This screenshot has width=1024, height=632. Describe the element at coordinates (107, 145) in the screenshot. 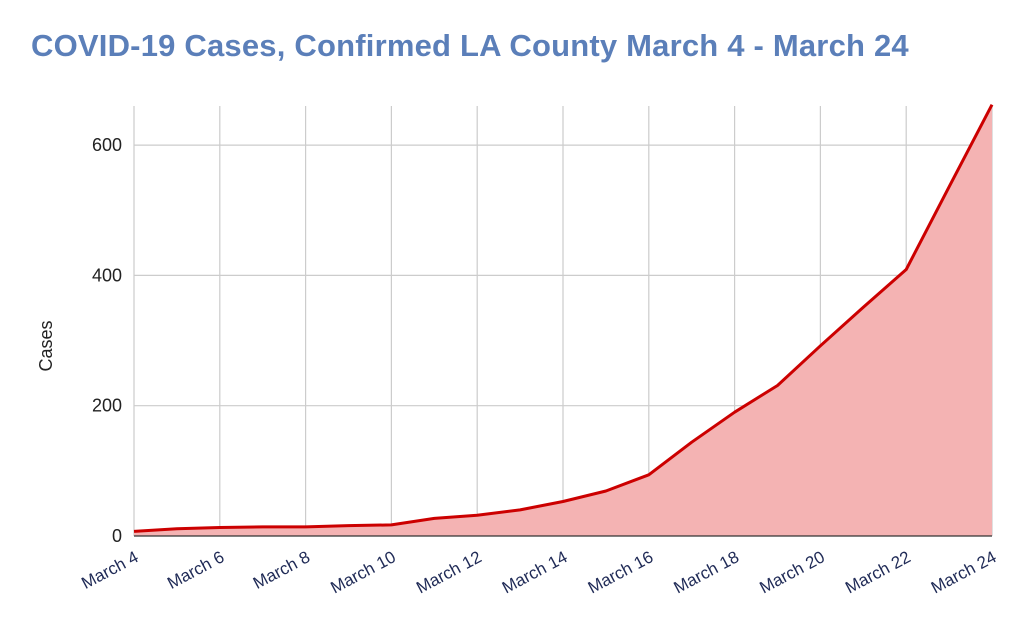

I see `y-tick-label: 600` at that location.